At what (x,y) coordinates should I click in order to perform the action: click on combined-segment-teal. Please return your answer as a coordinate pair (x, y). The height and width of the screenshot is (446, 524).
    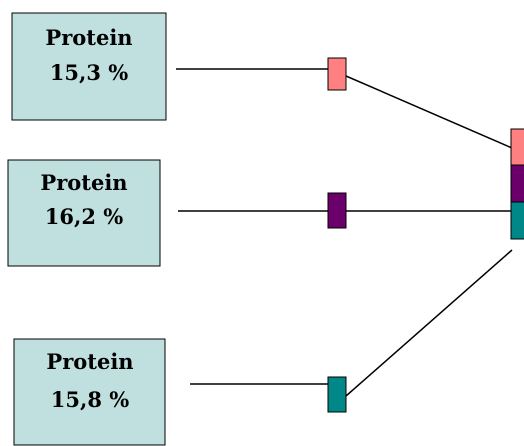
    Looking at the image, I should click on (517, 220).